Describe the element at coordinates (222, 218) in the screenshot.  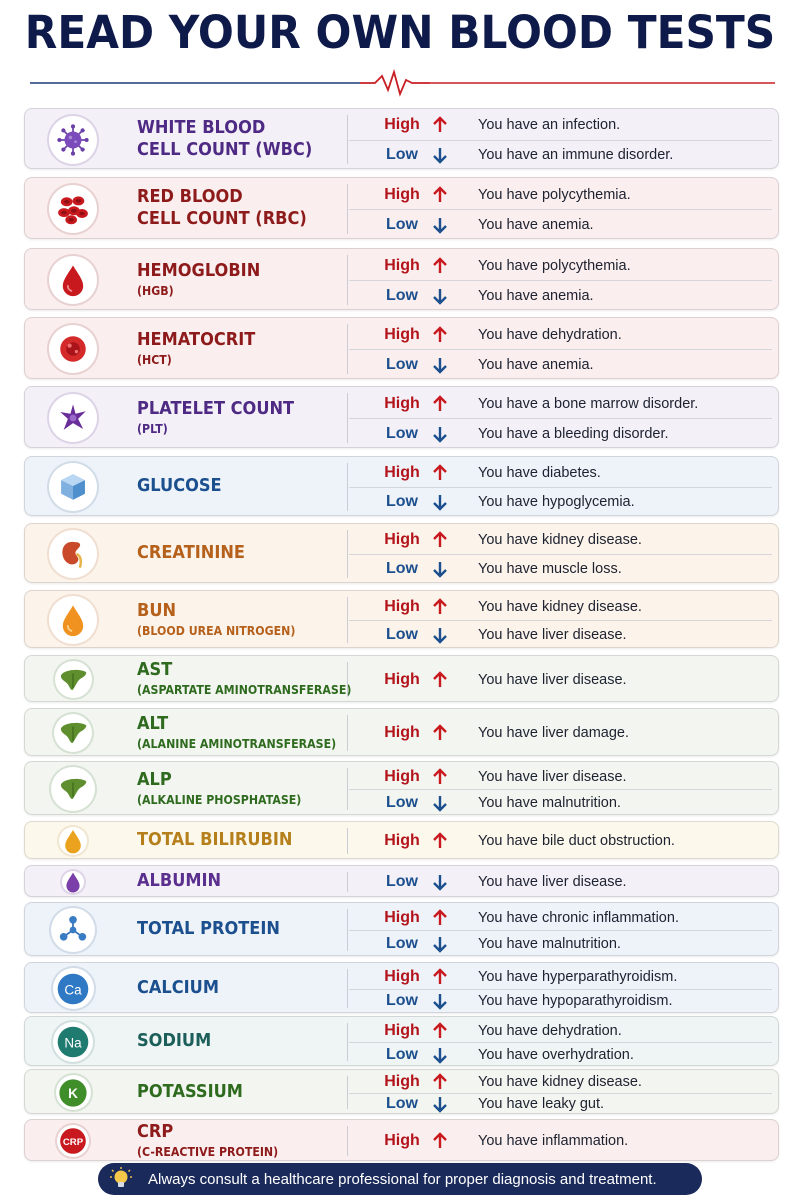
I see `test-name: CELL COUNT (RBC)` at that location.